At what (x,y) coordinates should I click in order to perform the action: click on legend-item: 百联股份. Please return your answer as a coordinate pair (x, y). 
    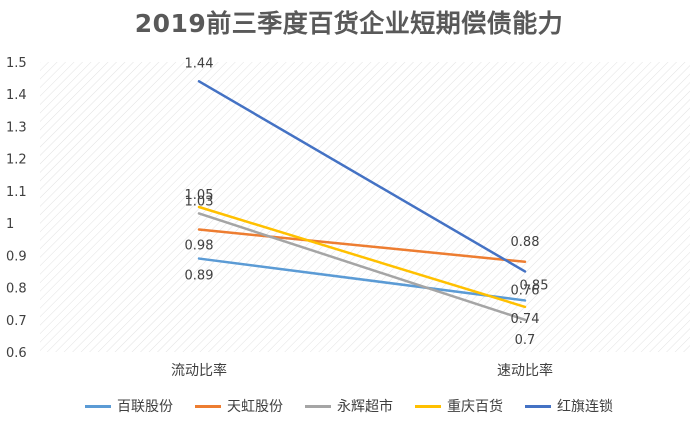
    Looking at the image, I should click on (129, 406).